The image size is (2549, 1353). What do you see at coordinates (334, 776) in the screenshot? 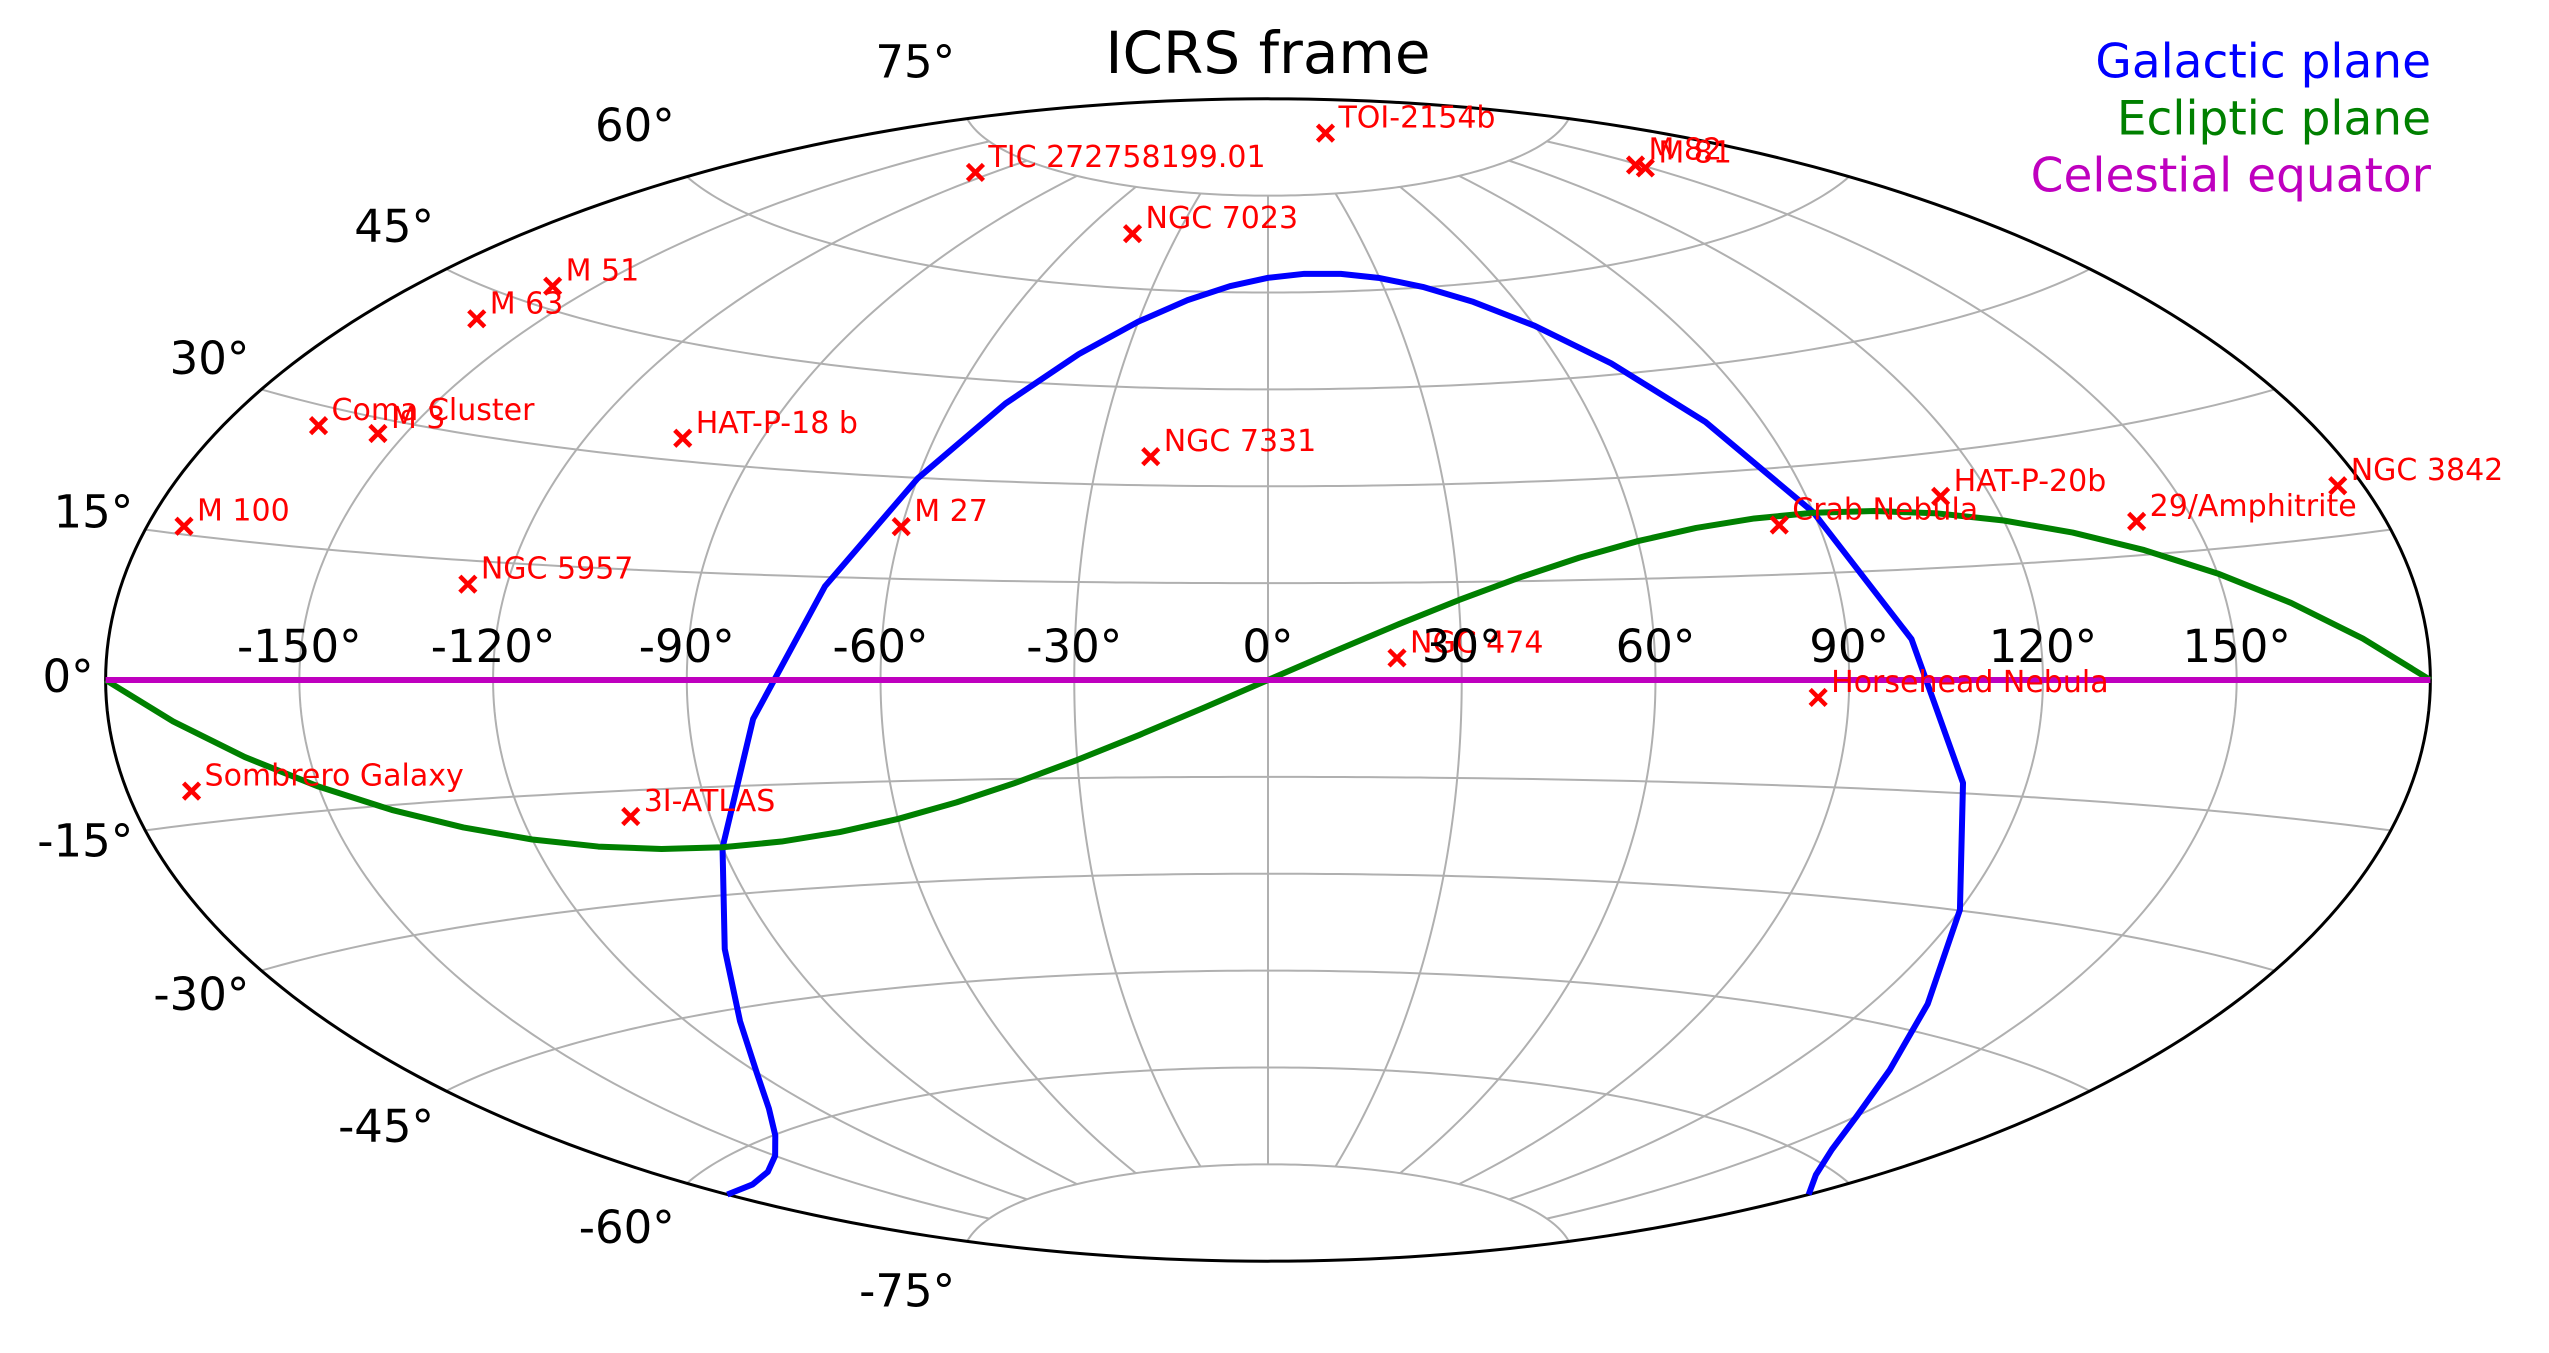
I see `point-label: Sombrero Galaxy` at bounding box center [334, 776].